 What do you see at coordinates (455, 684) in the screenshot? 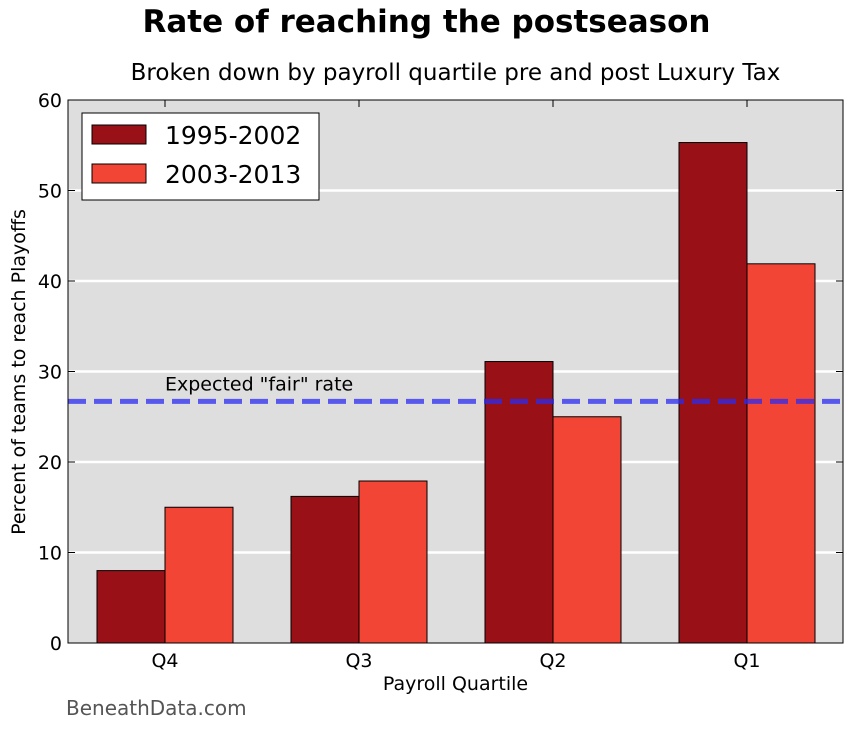
I see `x-axis-label: Payroll Quartile` at bounding box center [455, 684].